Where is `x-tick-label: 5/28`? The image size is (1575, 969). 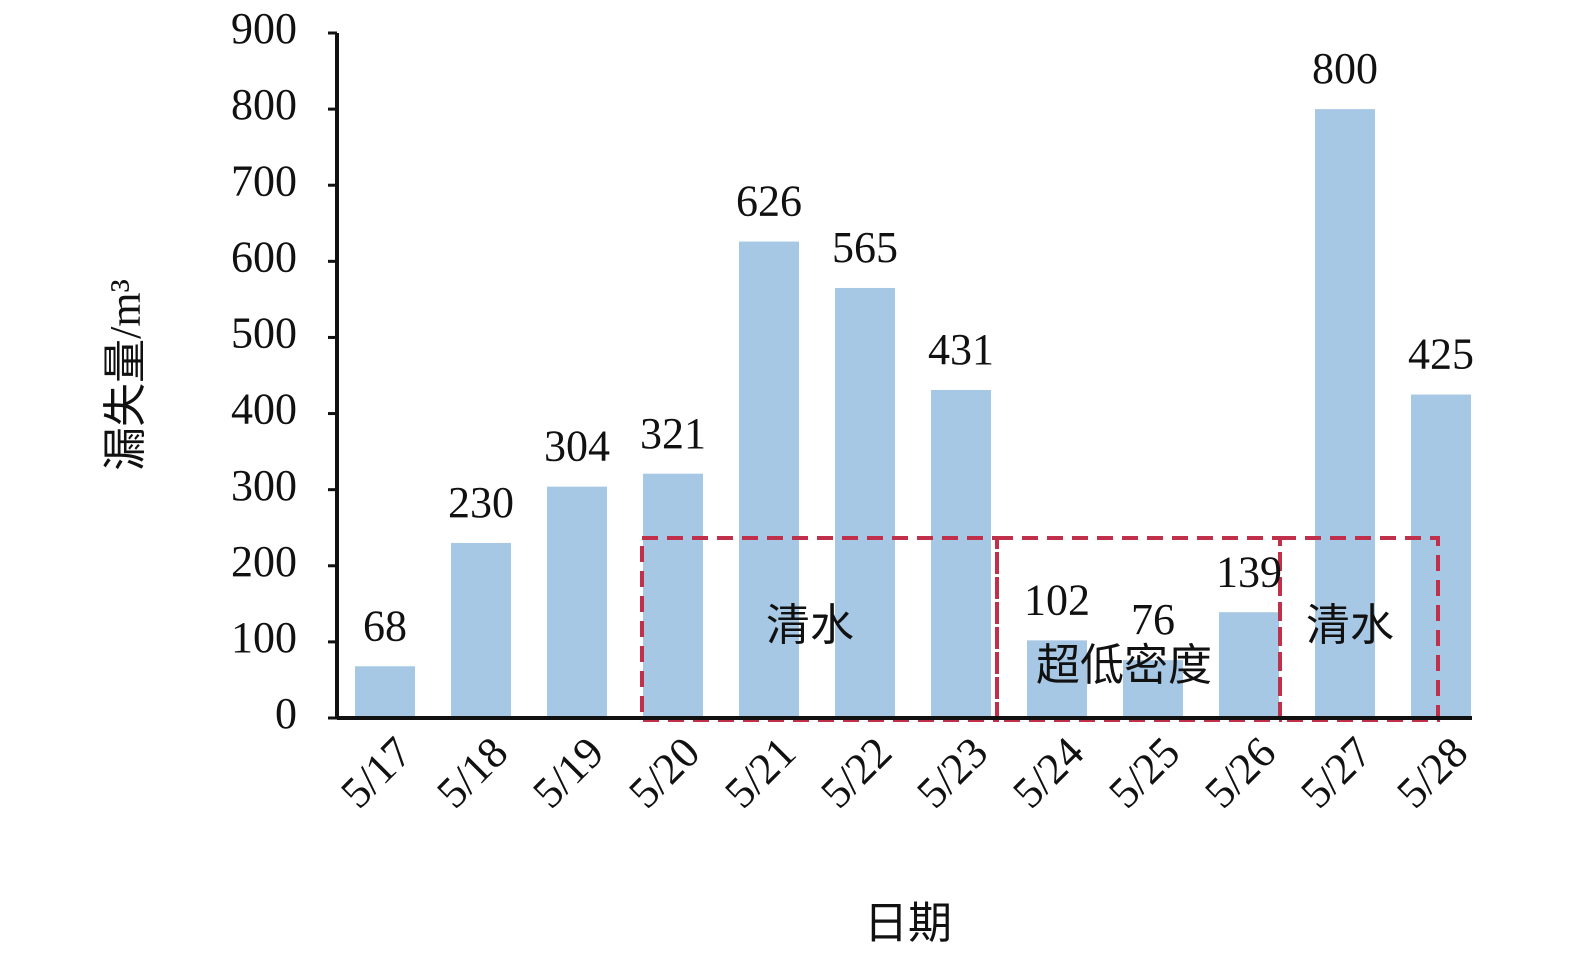
x-tick-label: 5/28 is located at coordinates (1432, 773).